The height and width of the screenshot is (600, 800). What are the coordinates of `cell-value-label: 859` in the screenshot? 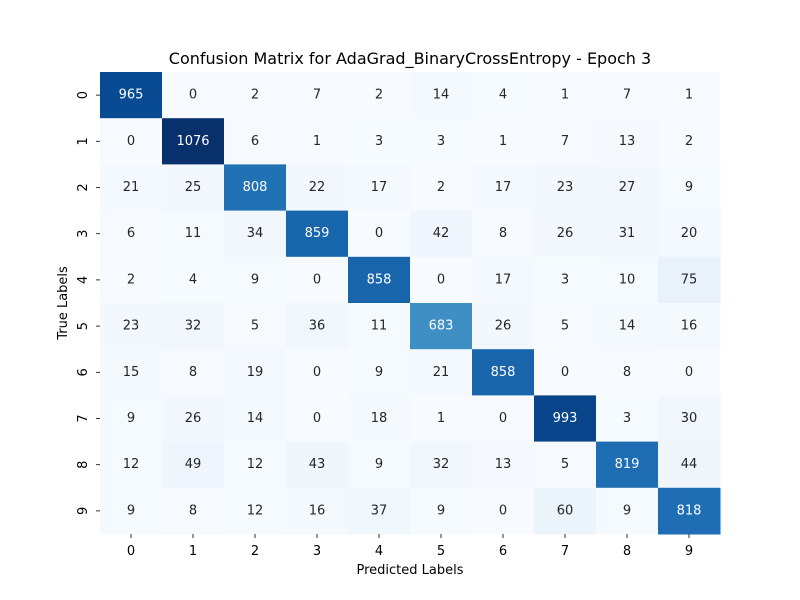 It's located at (317, 233).